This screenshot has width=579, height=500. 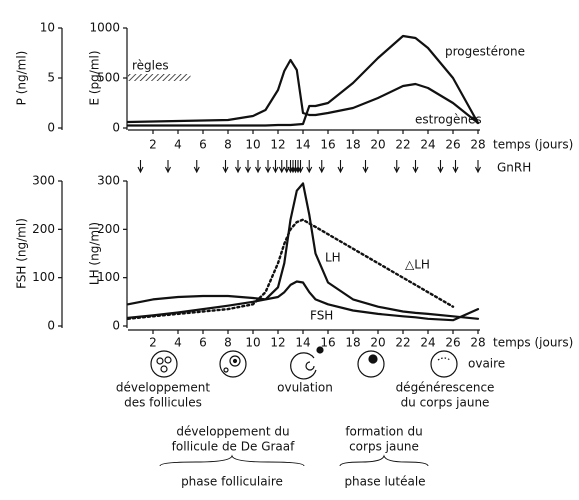 What do you see at coordinates (445, 403) in the screenshot?
I see `annotation: du corps jaune` at bounding box center [445, 403].